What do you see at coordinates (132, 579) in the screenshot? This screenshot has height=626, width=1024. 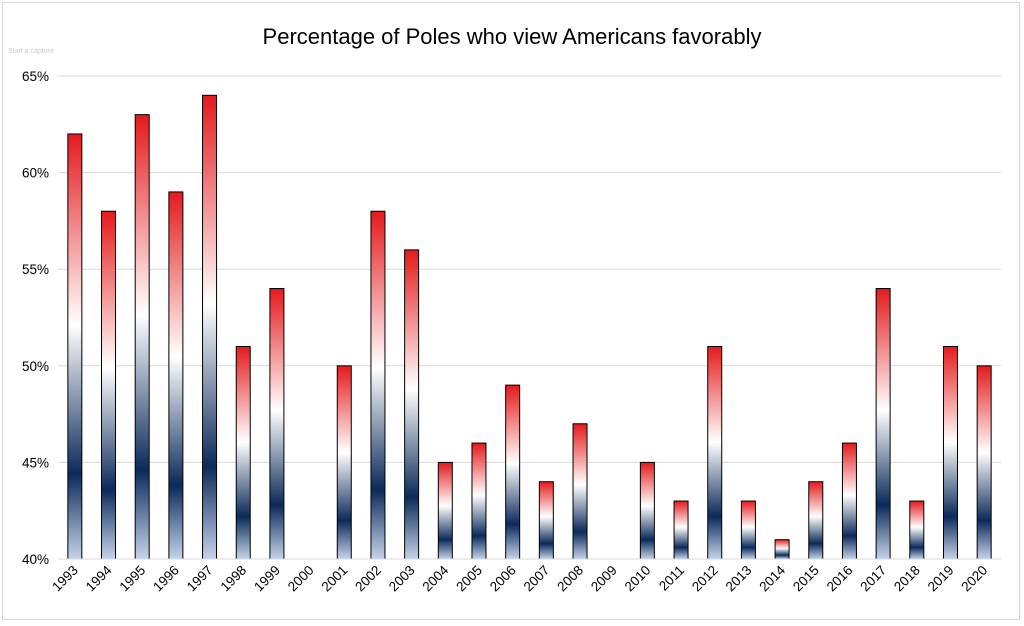 I see `x-tick-label: 1995` at bounding box center [132, 579].